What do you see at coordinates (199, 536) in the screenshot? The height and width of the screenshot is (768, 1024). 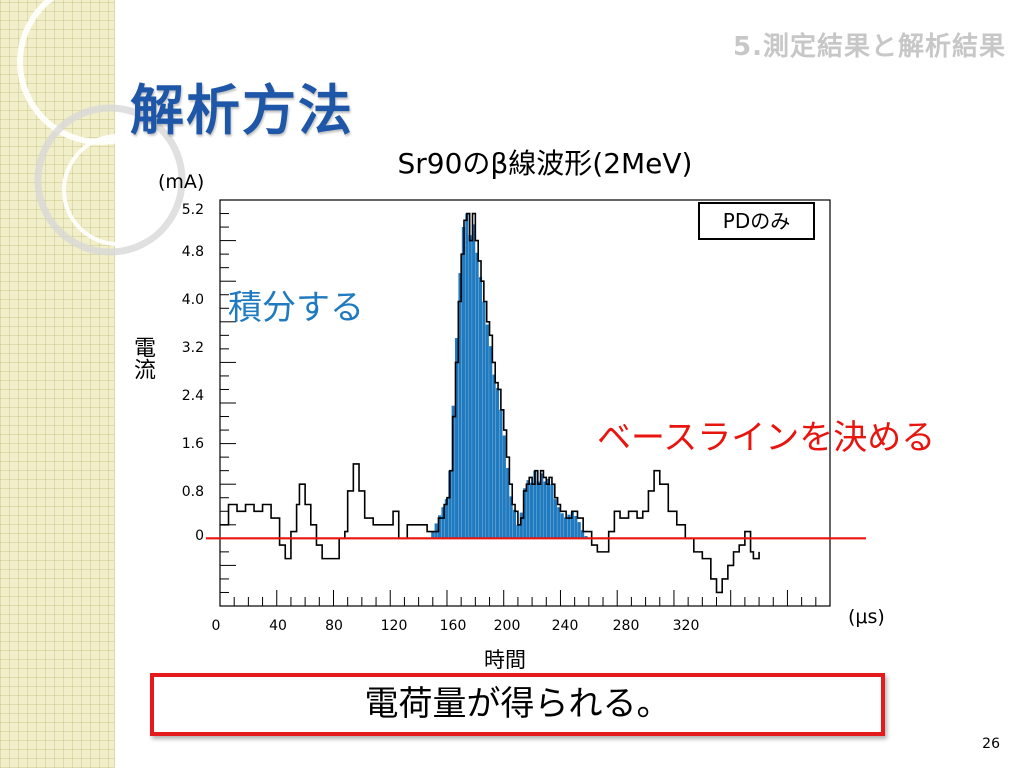 I see `y-tick-label: 0` at bounding box center [199, 536].